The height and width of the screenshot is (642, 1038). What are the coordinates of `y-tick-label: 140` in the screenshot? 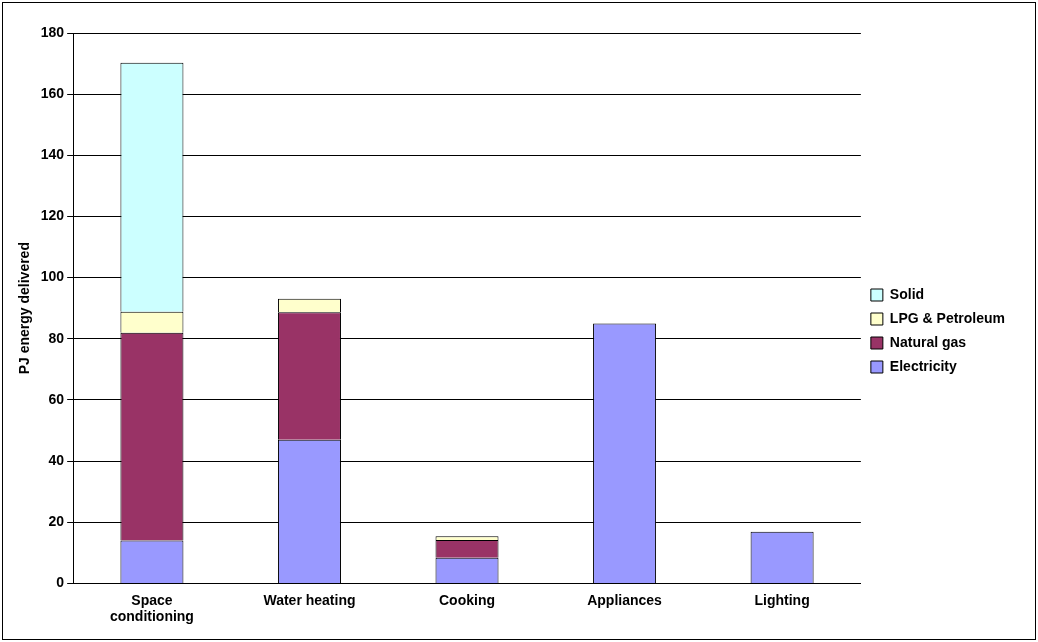 It's located at (52, 154).